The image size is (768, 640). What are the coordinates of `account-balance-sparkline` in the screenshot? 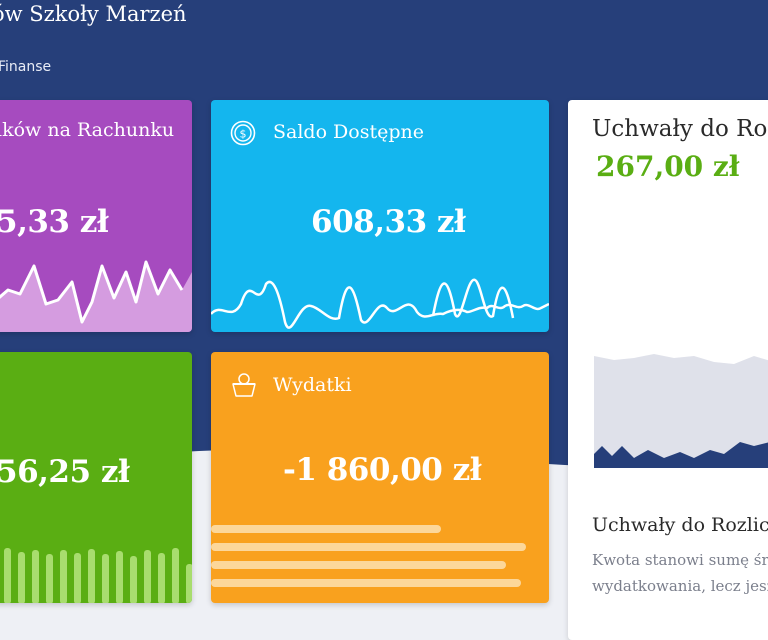 It's located at (96, 296).